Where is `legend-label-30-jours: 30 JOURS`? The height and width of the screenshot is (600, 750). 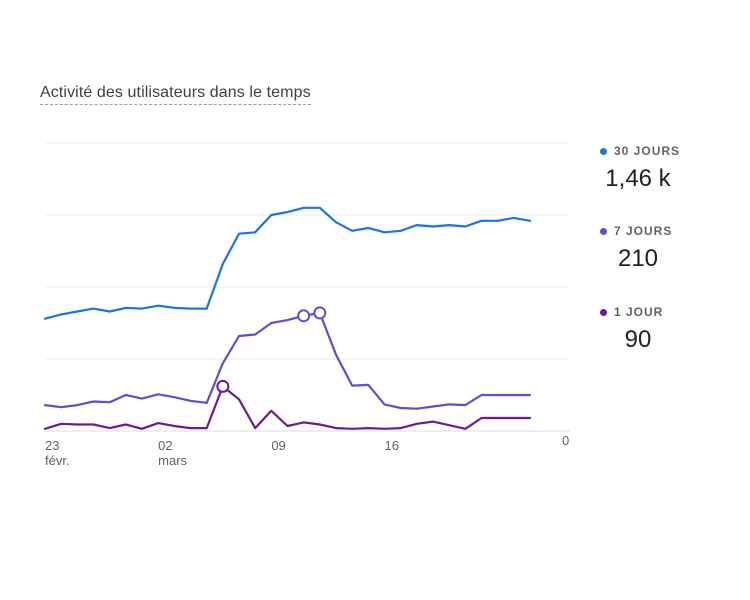 legend-label-30-jours: 30 JOURS is located at coordinates (647, 151).